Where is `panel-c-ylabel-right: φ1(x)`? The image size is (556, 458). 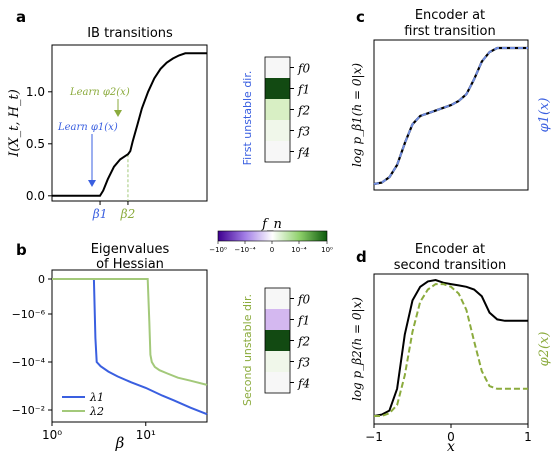
panel-c-ylabel-right: φ1(x) is located at coordinates (544, 115).